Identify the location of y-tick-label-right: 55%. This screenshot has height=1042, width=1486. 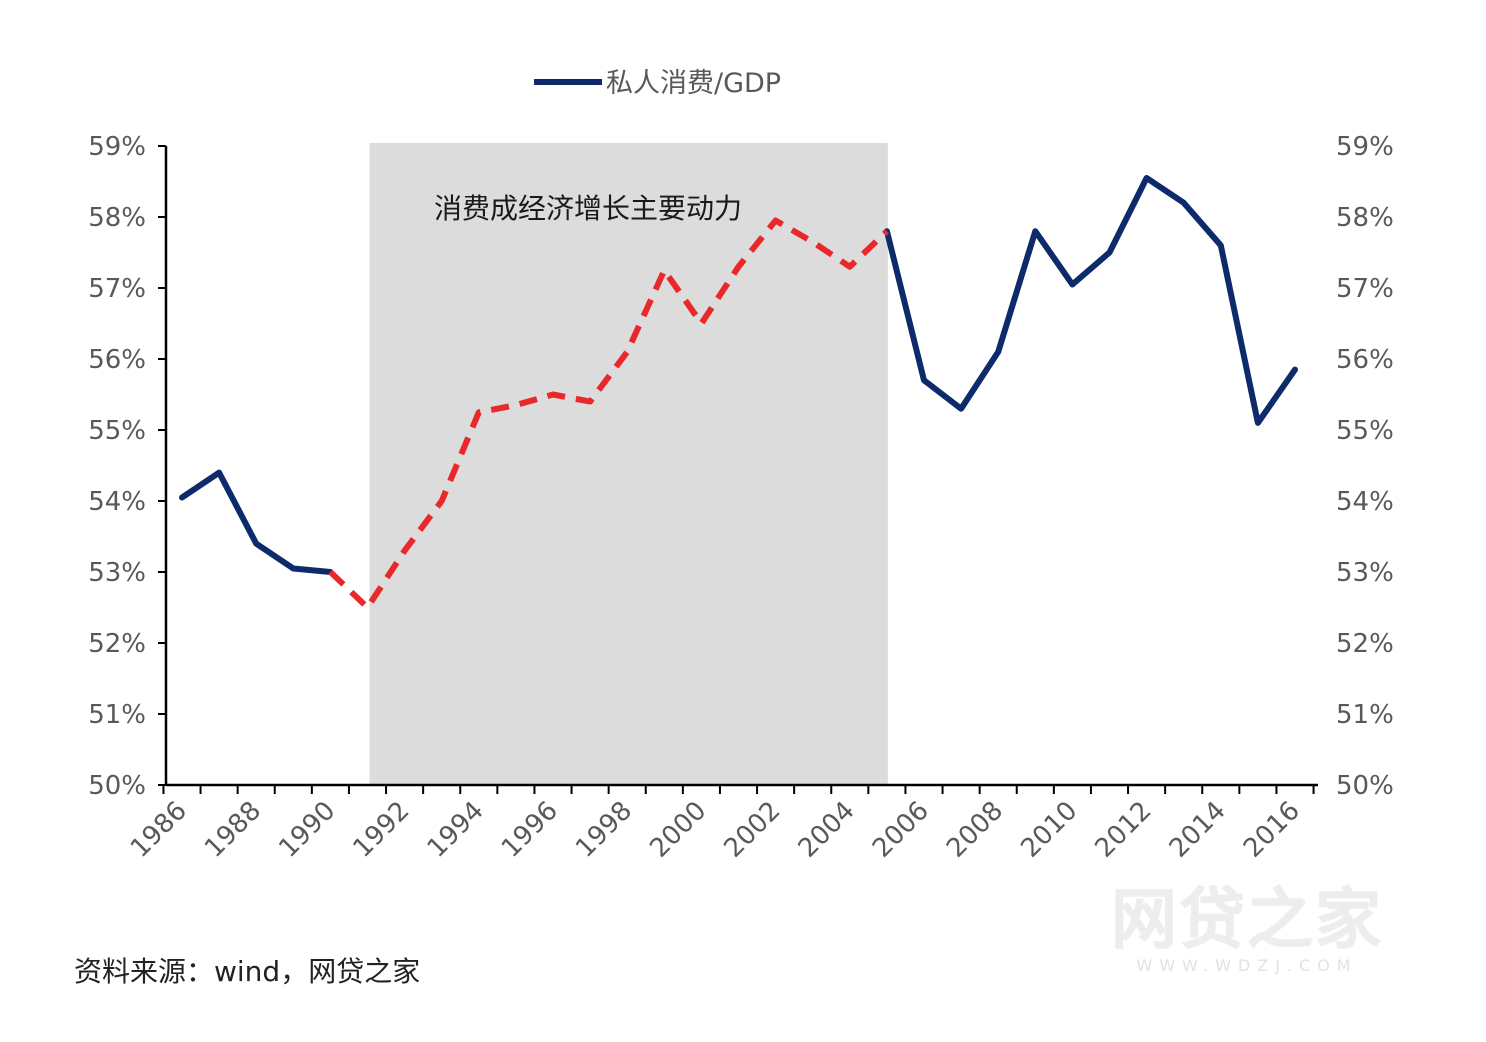
(1365, 431).